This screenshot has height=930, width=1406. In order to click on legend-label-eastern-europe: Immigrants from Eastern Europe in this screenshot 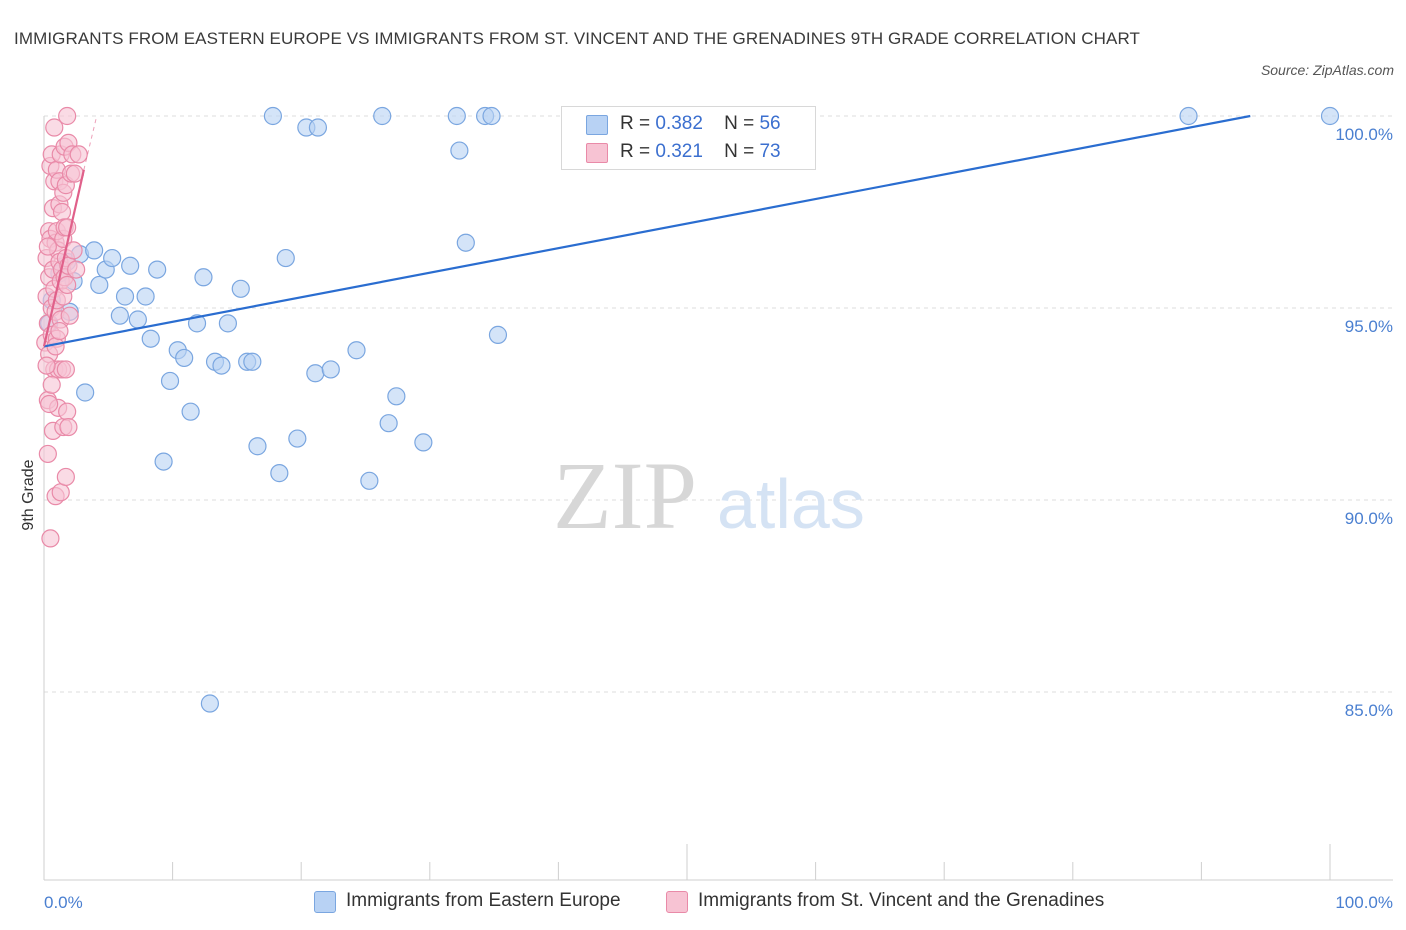, I will do `click(483, 900)`.